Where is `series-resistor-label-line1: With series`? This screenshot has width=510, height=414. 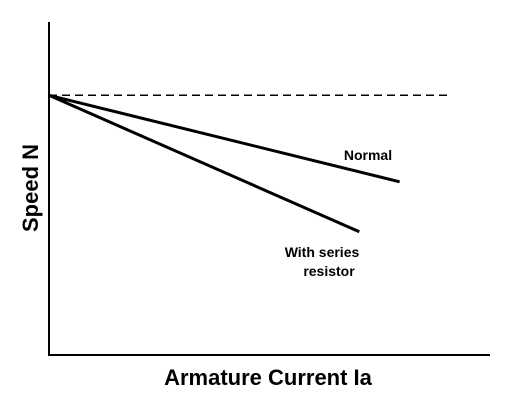
series-resistor-label-line1: With series is located at coordinates (322, 252).